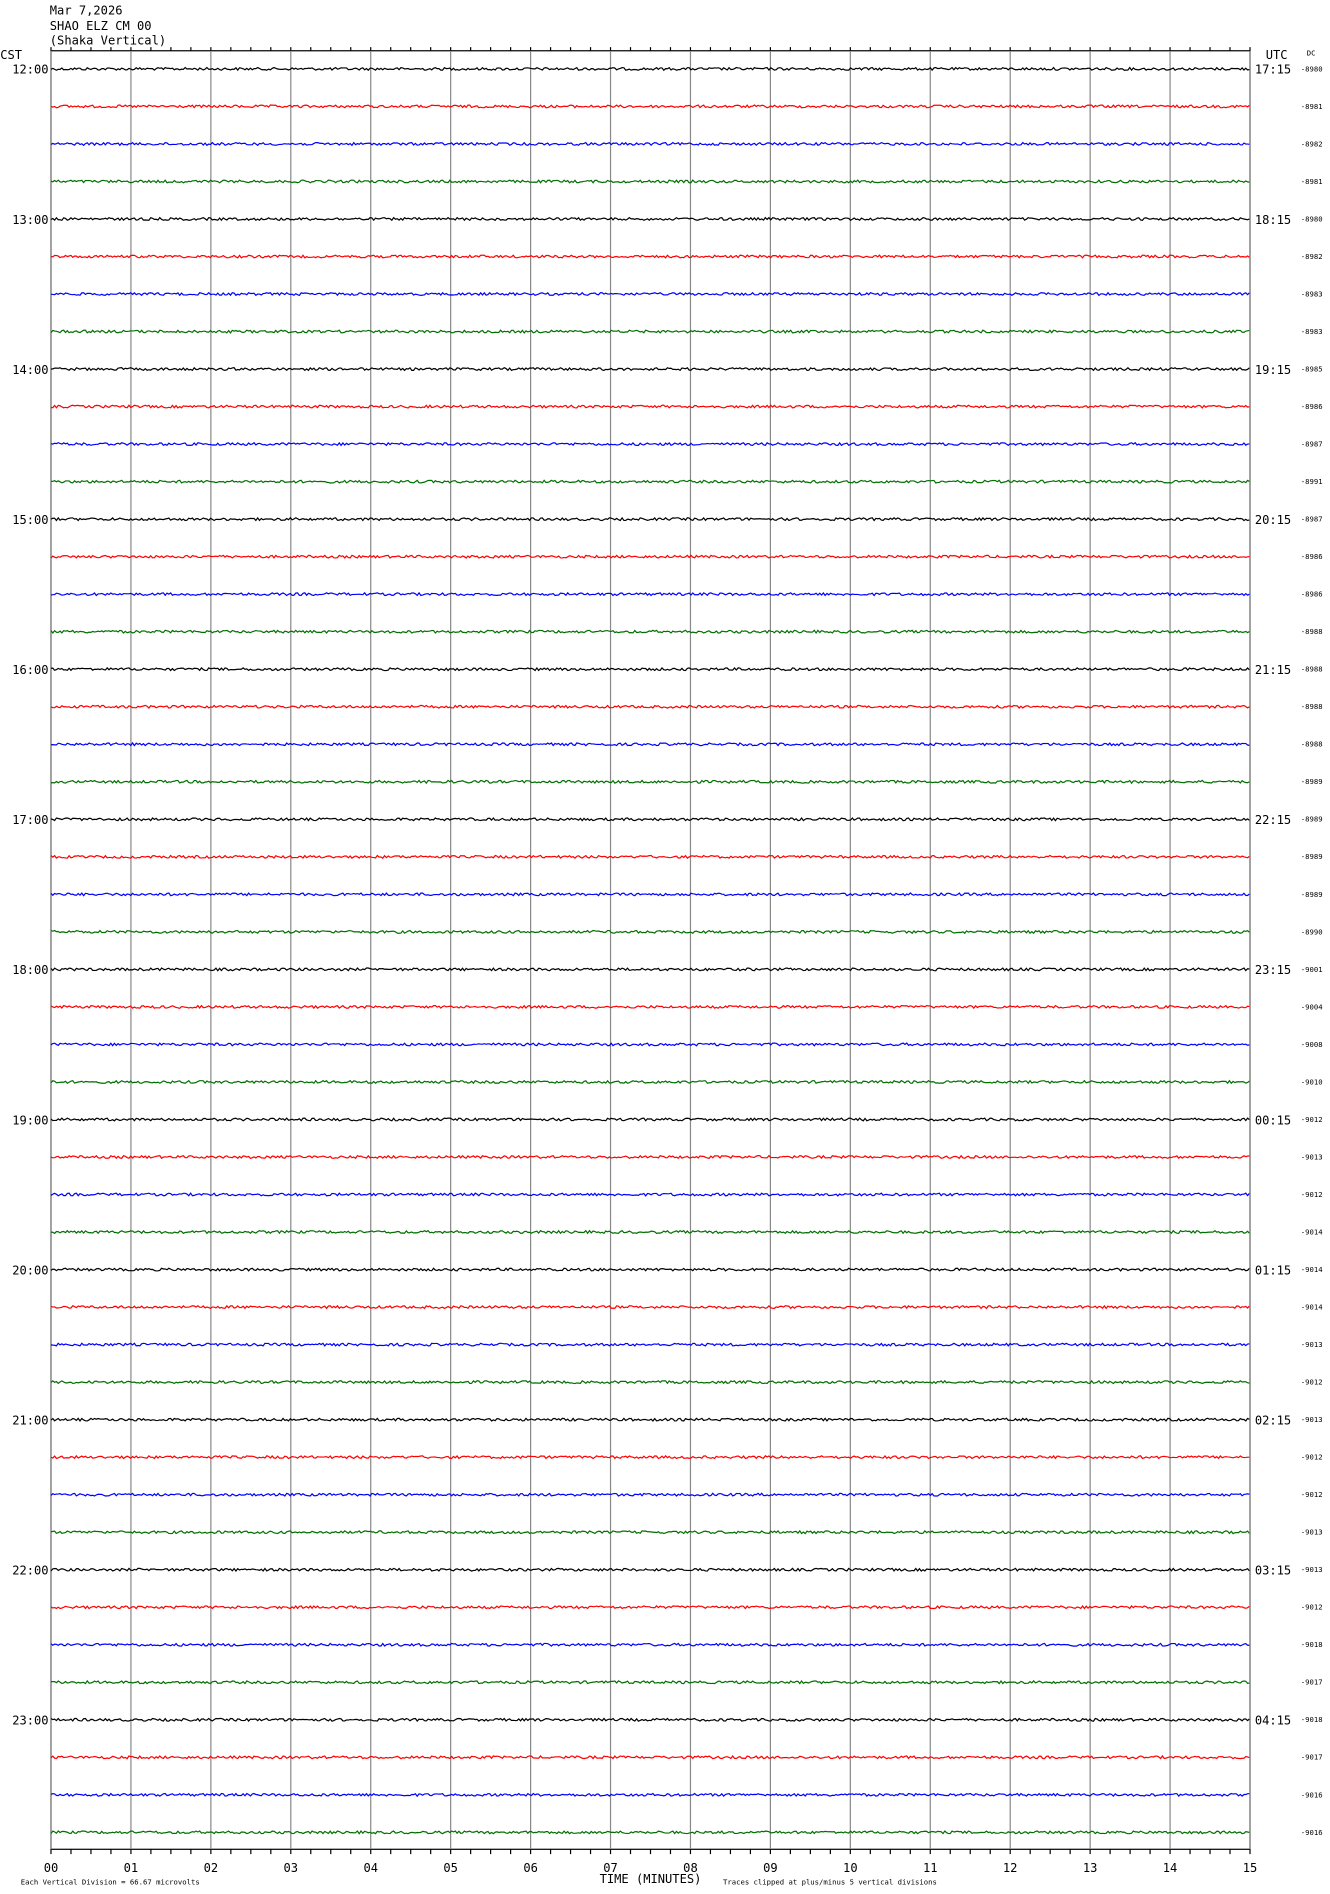  I want to click on cst-label: 23:00, so click(30, 1721).